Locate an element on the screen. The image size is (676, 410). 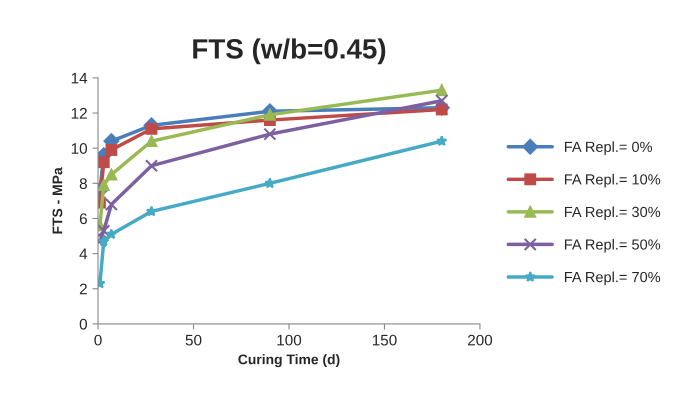
y-tick-label: 14 is located at coordinates (80, 78).